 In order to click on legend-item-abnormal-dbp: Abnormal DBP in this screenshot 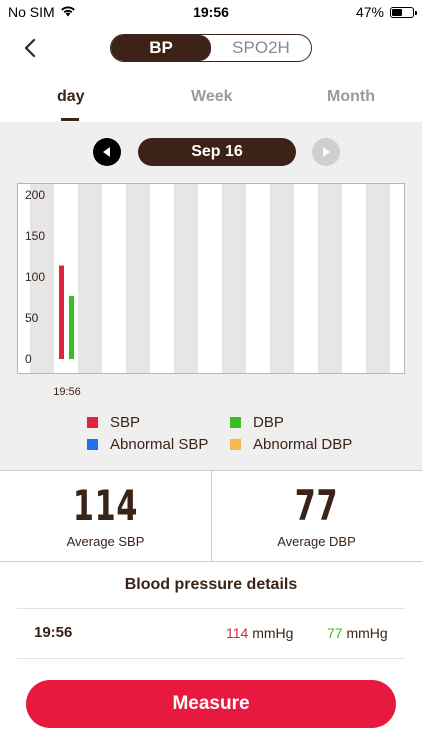, I will do `click(291, 444)`.